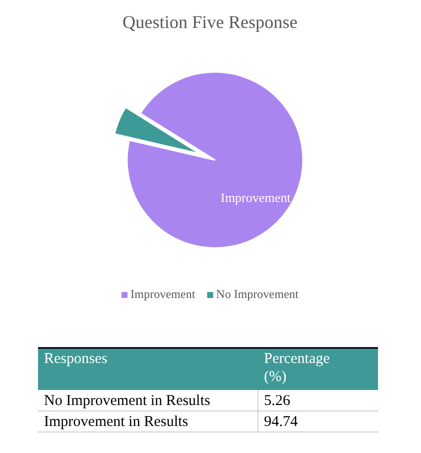  I want to click on data-label: 5.26, so click(277, 401).